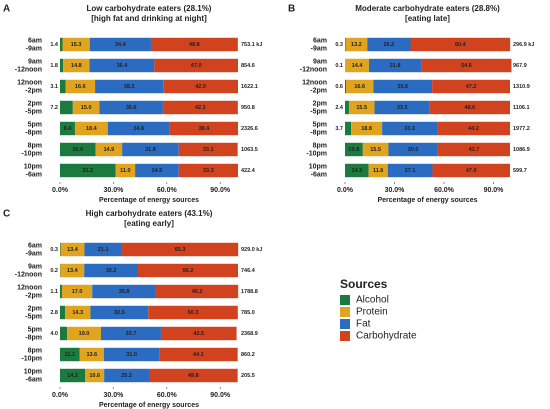 The height and width of the screenshot is (409, 550). I want to click on panel-letter: A, so click(6, 9).